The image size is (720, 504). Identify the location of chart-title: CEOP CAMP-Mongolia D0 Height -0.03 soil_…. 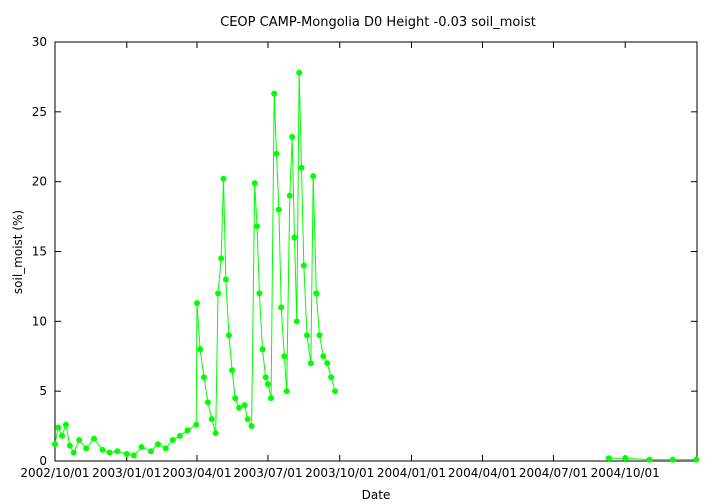
(378, 22).